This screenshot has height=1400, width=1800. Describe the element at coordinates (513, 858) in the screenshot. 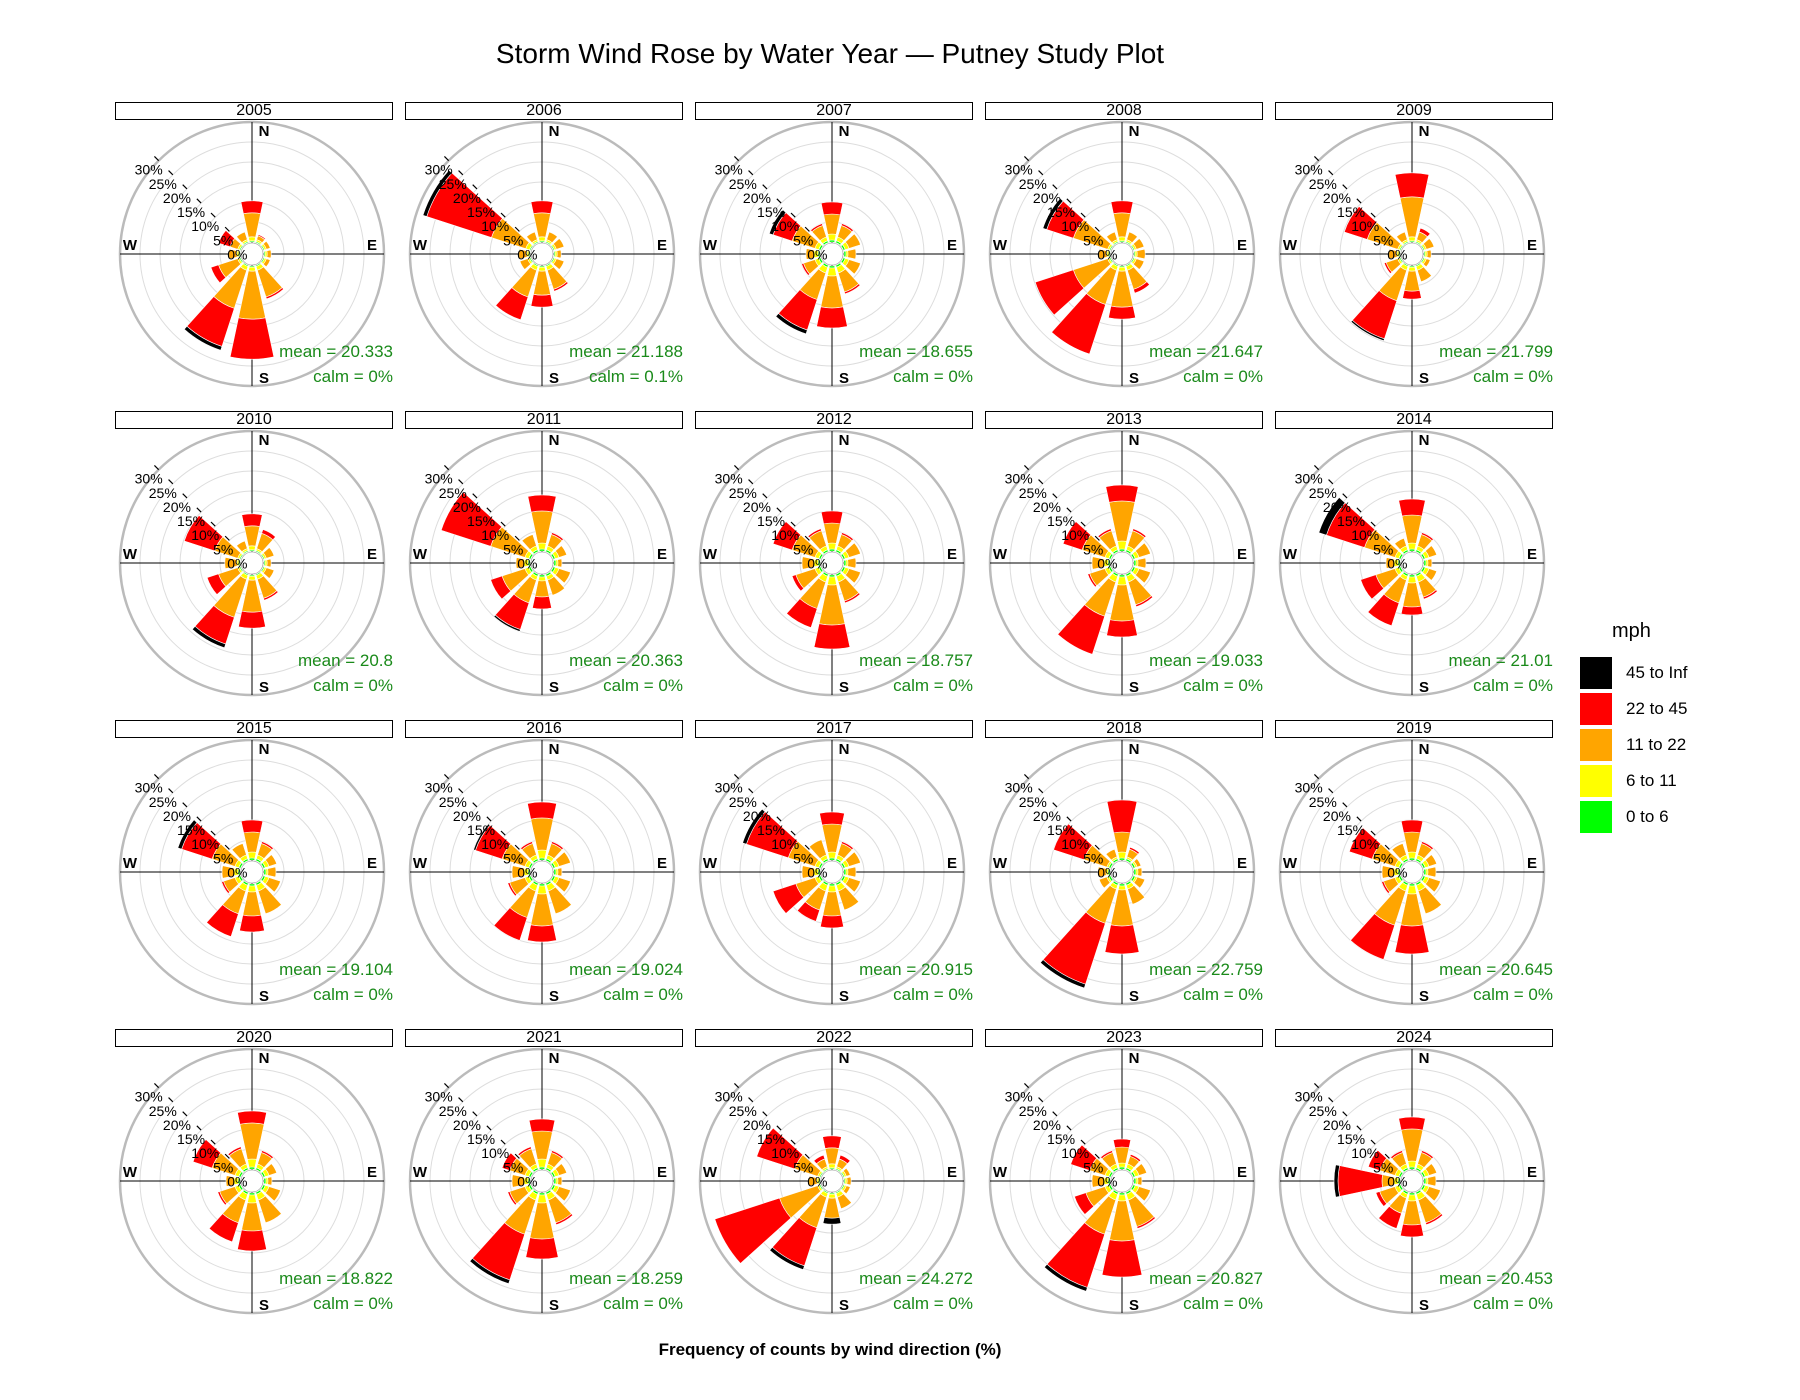

I see `radial-tick-label: 5%` at that location.